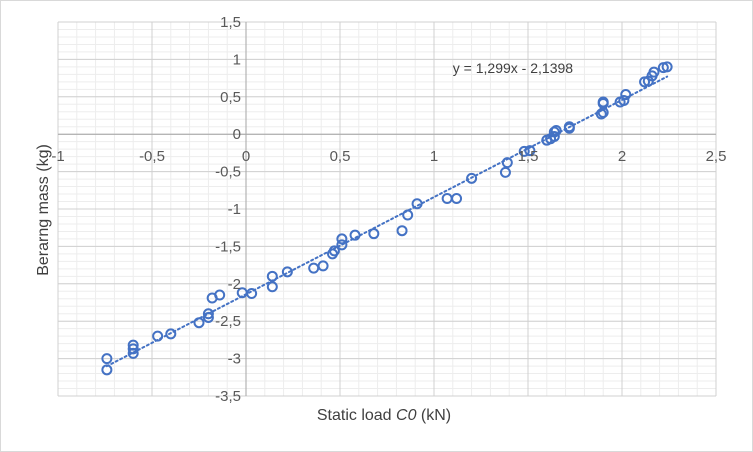 Image resolution: width=753 pixels, height=452 pixels. What do you see at coordinates (152, 156) in the screenshot?
I see `x-tick-label: -0,5` at bounding box center [152, 156].